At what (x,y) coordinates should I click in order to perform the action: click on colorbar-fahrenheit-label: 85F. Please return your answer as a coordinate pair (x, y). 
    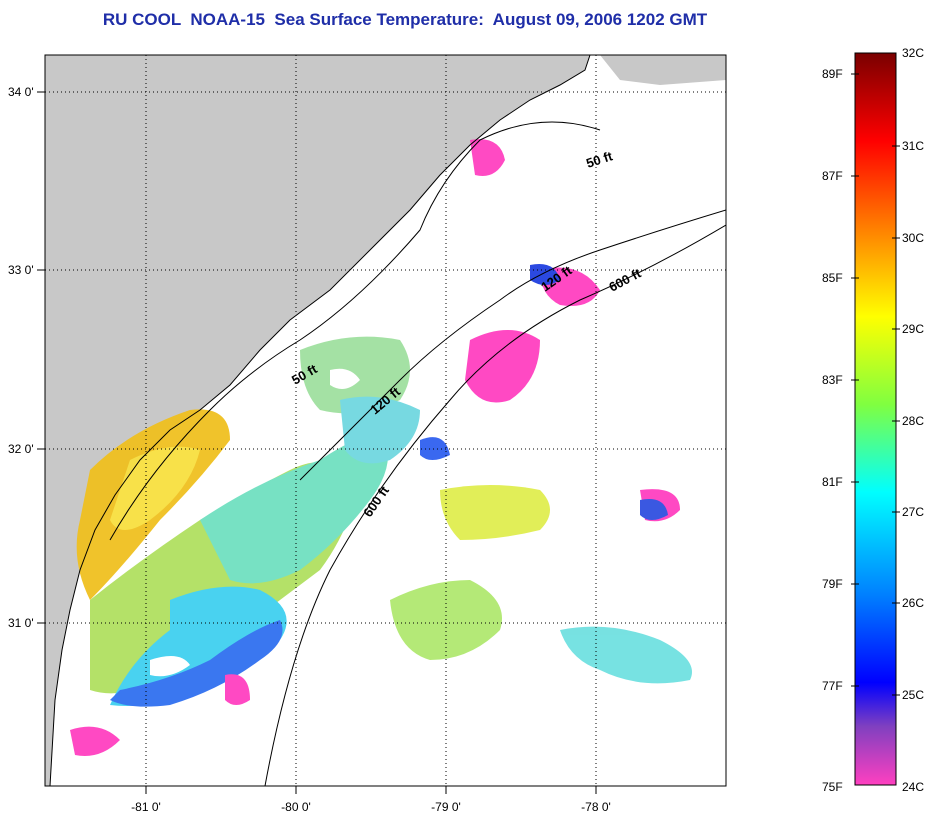
    Looking at the image, I should click on (832, 278).